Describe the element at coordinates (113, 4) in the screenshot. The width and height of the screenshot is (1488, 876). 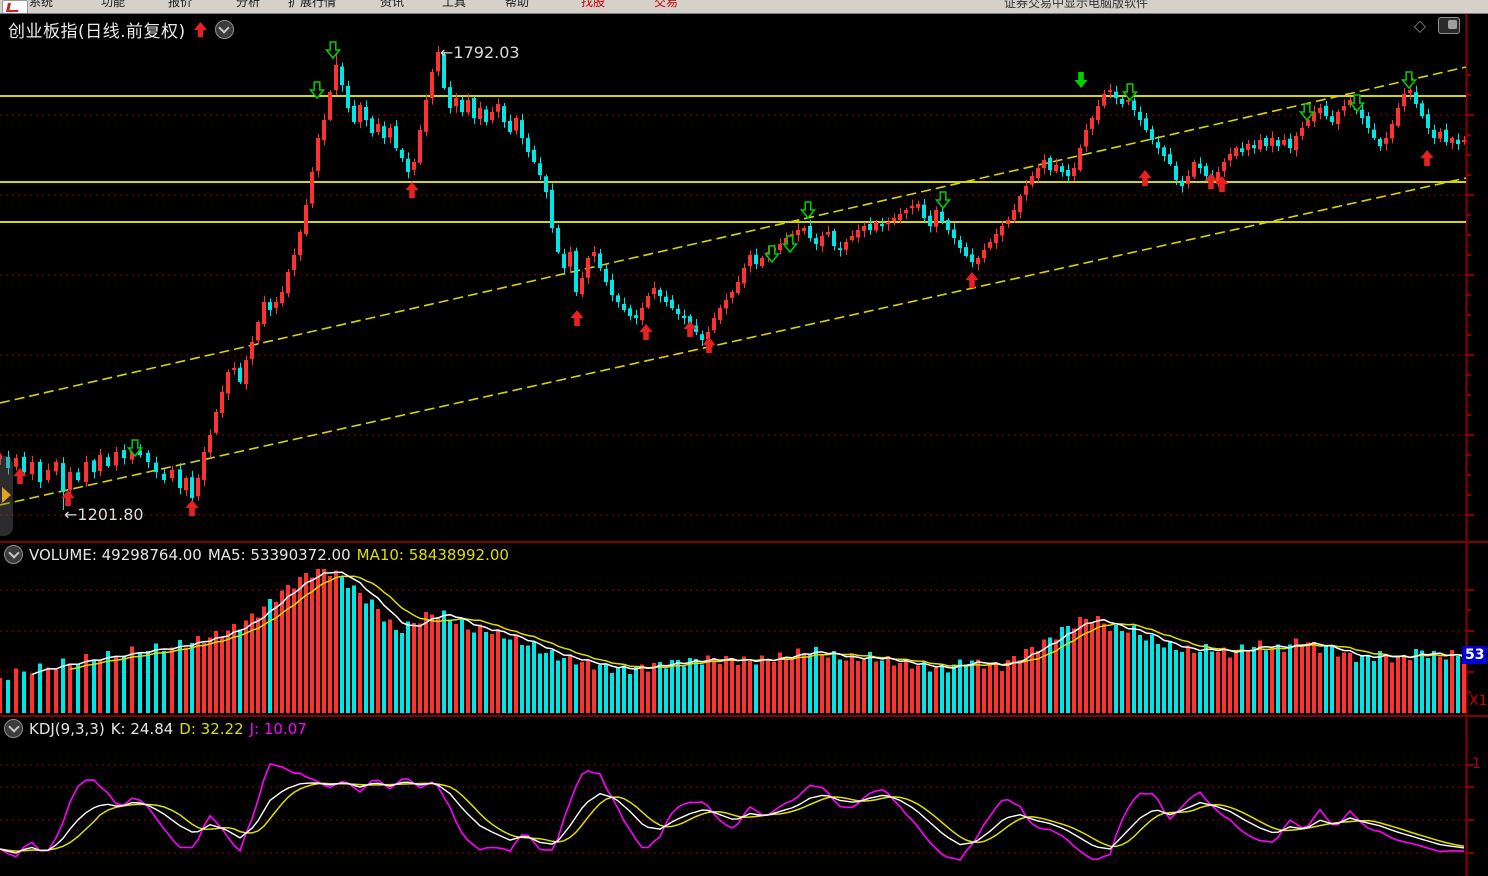
I see `menu-item-2: 功能` at that location.